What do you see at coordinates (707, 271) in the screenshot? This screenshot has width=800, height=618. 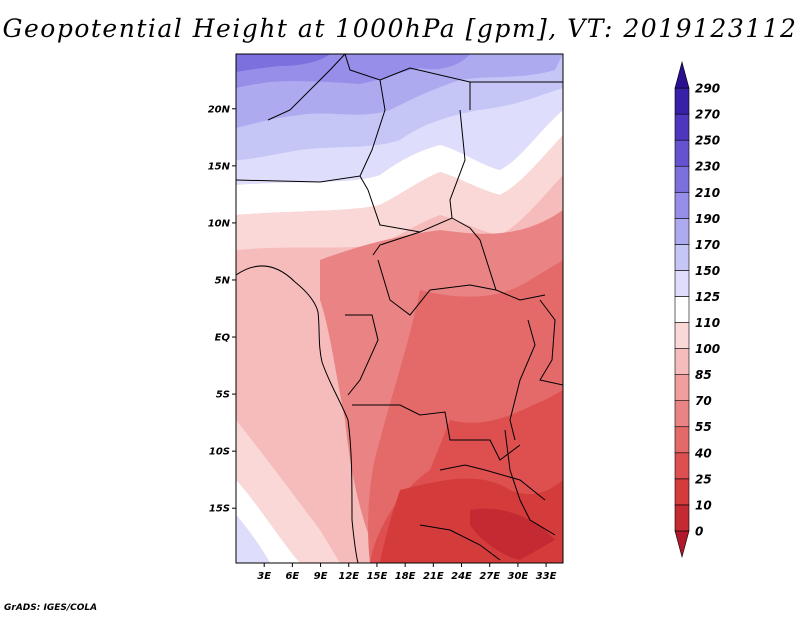 I see `colorbar-label: 150` at bounding box center [707, 271].